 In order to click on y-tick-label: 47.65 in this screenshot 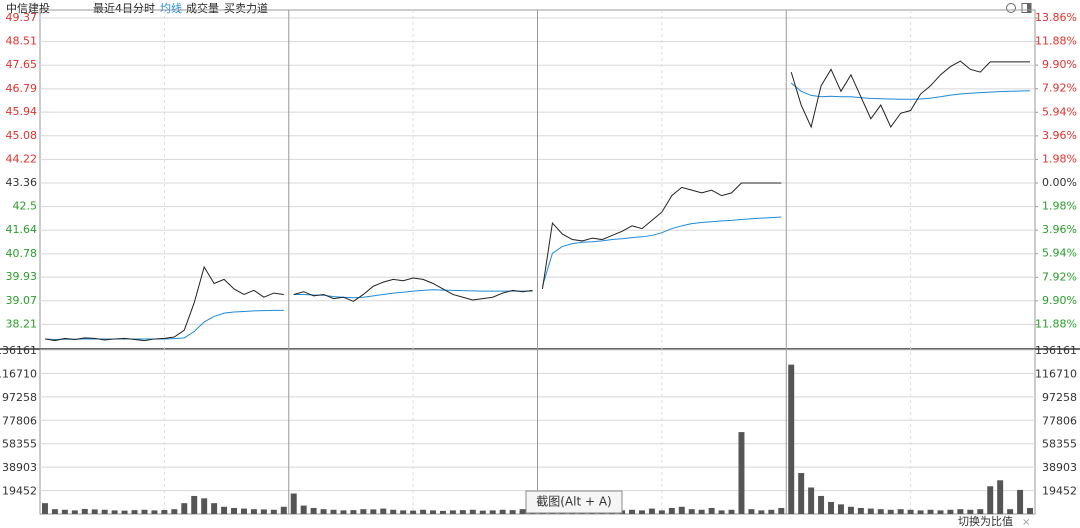, I will do `click(22, 64)`.